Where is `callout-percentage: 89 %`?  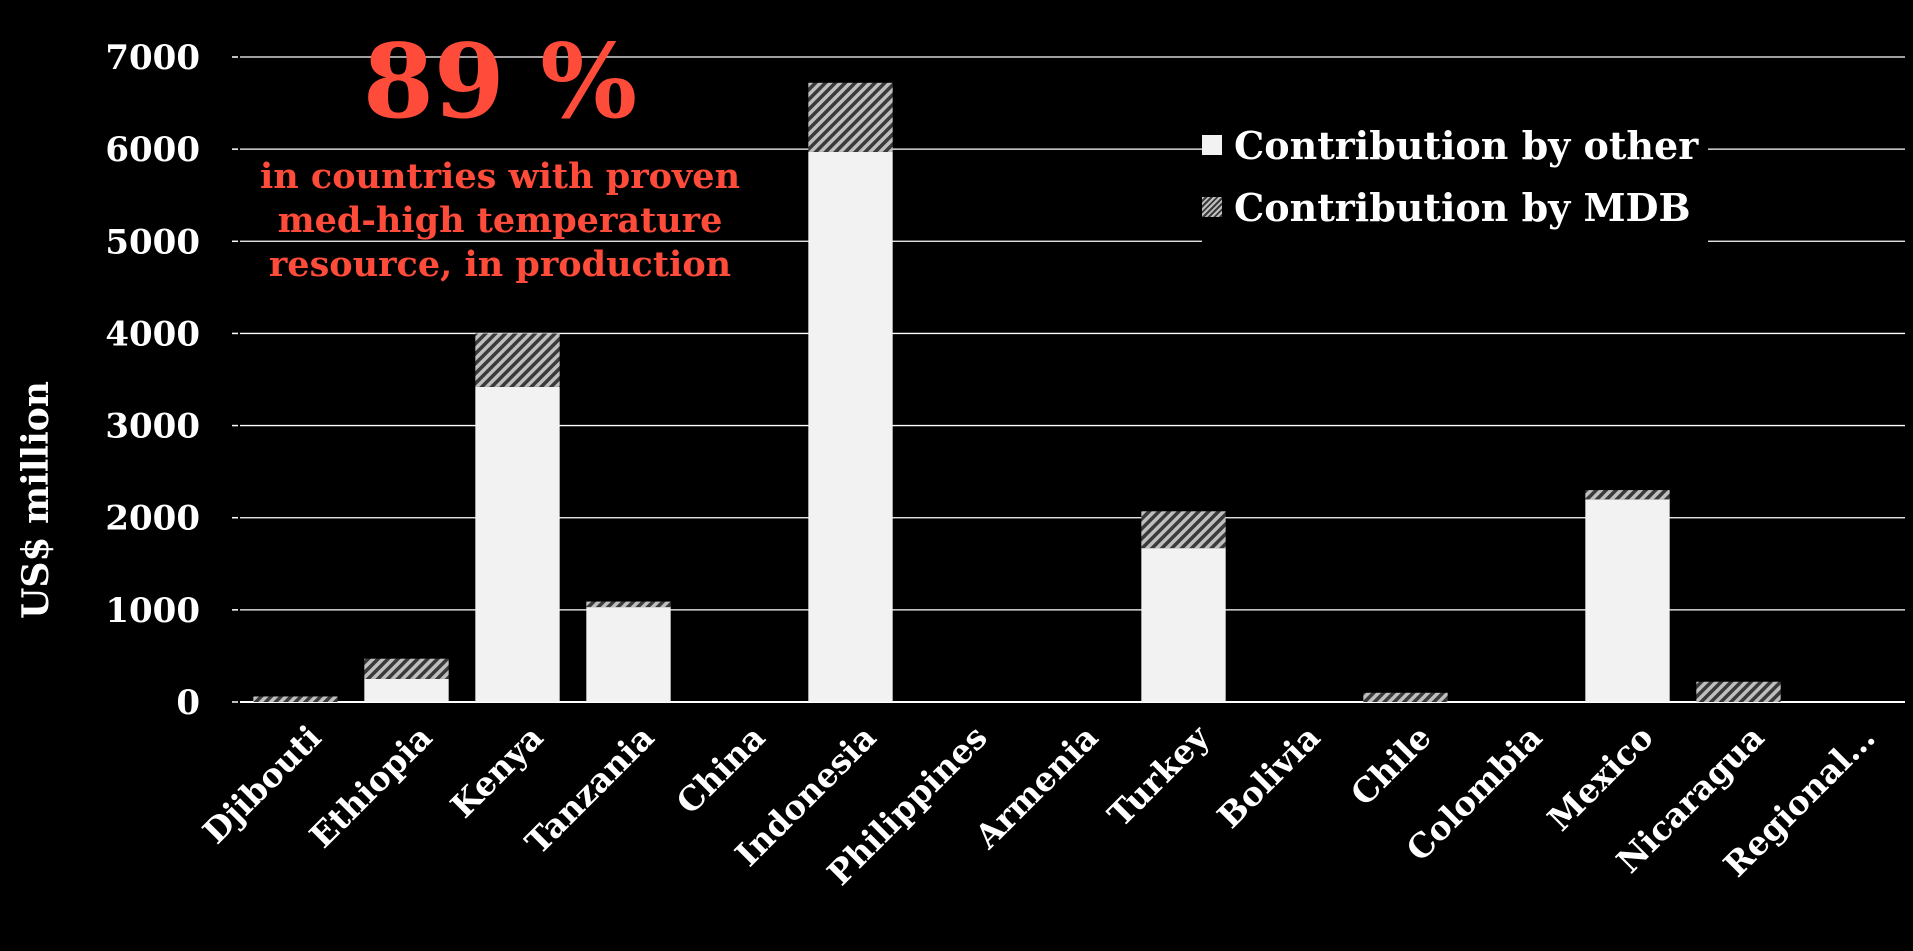
callout-percentage: 89 % is located at coordinates (500, 82).